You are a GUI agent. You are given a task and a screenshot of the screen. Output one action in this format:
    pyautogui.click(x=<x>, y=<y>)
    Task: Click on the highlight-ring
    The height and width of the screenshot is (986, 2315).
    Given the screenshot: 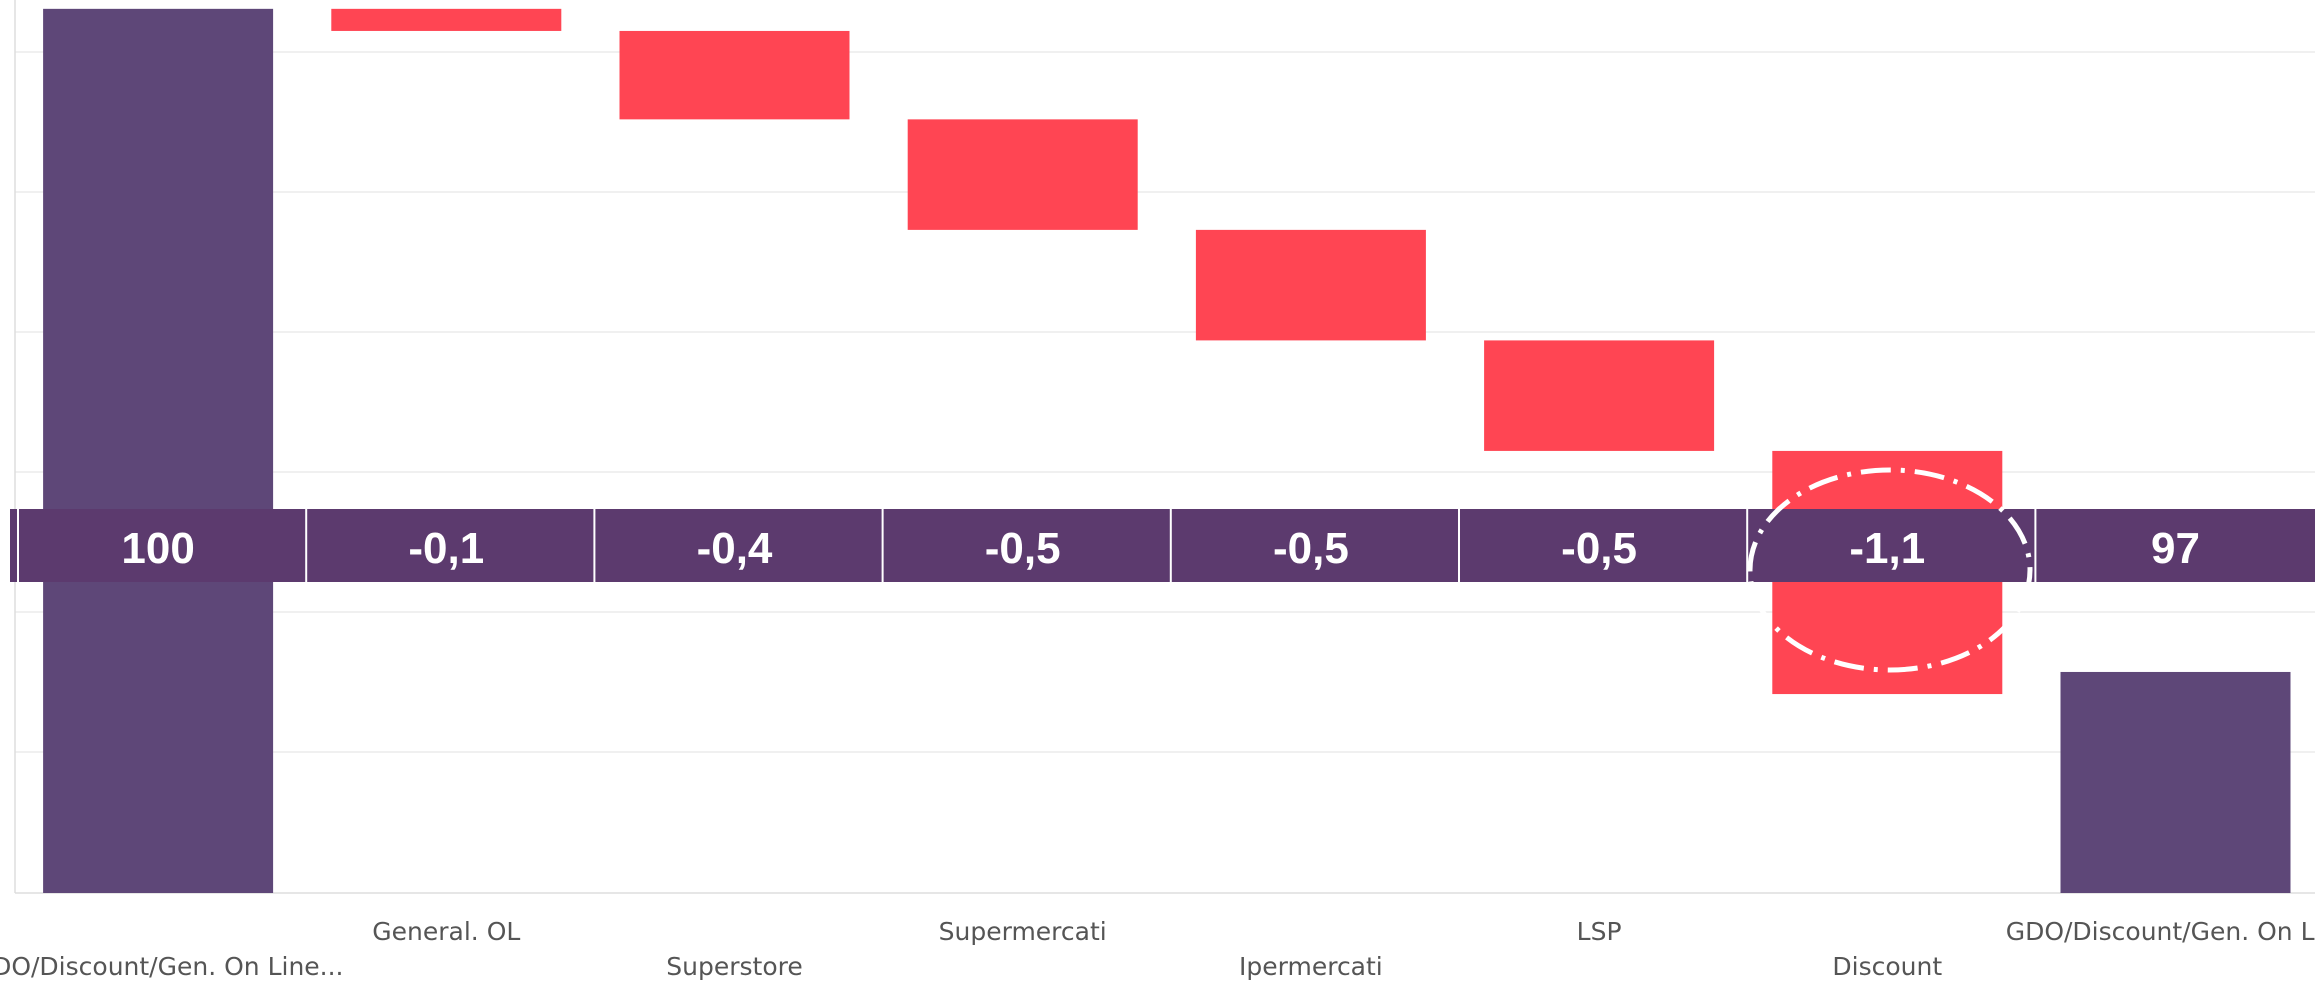 What is the action you would take?
    pyautogui.click(x=1890, y=570)
    